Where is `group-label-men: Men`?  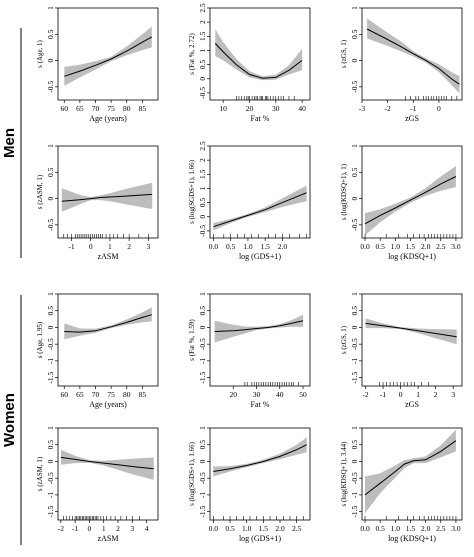 group-label-men: Men is located at coordinates (11, 143).